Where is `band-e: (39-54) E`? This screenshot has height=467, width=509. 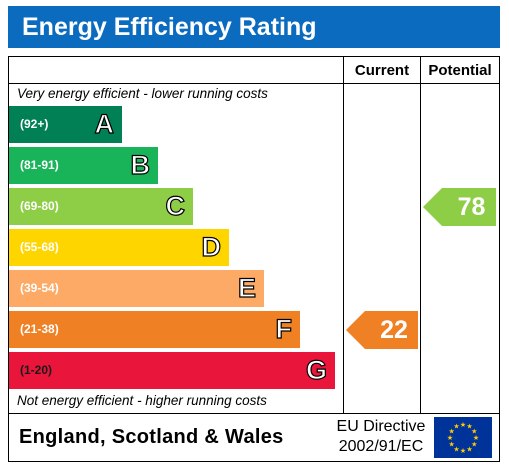 band-e: (39-54) E is located at coordinates (136, 288).